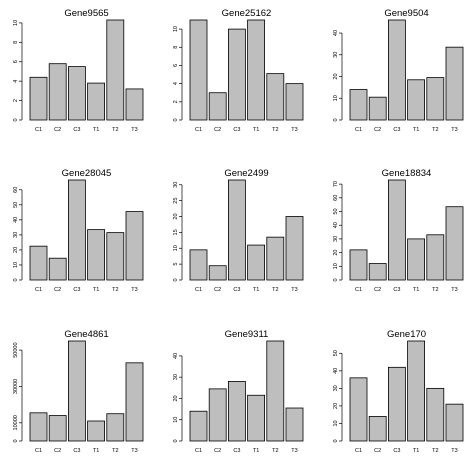  Describe the element at coordinates (407, 173) in the screenshot. I see `chart-title: Gene18834` at that location.